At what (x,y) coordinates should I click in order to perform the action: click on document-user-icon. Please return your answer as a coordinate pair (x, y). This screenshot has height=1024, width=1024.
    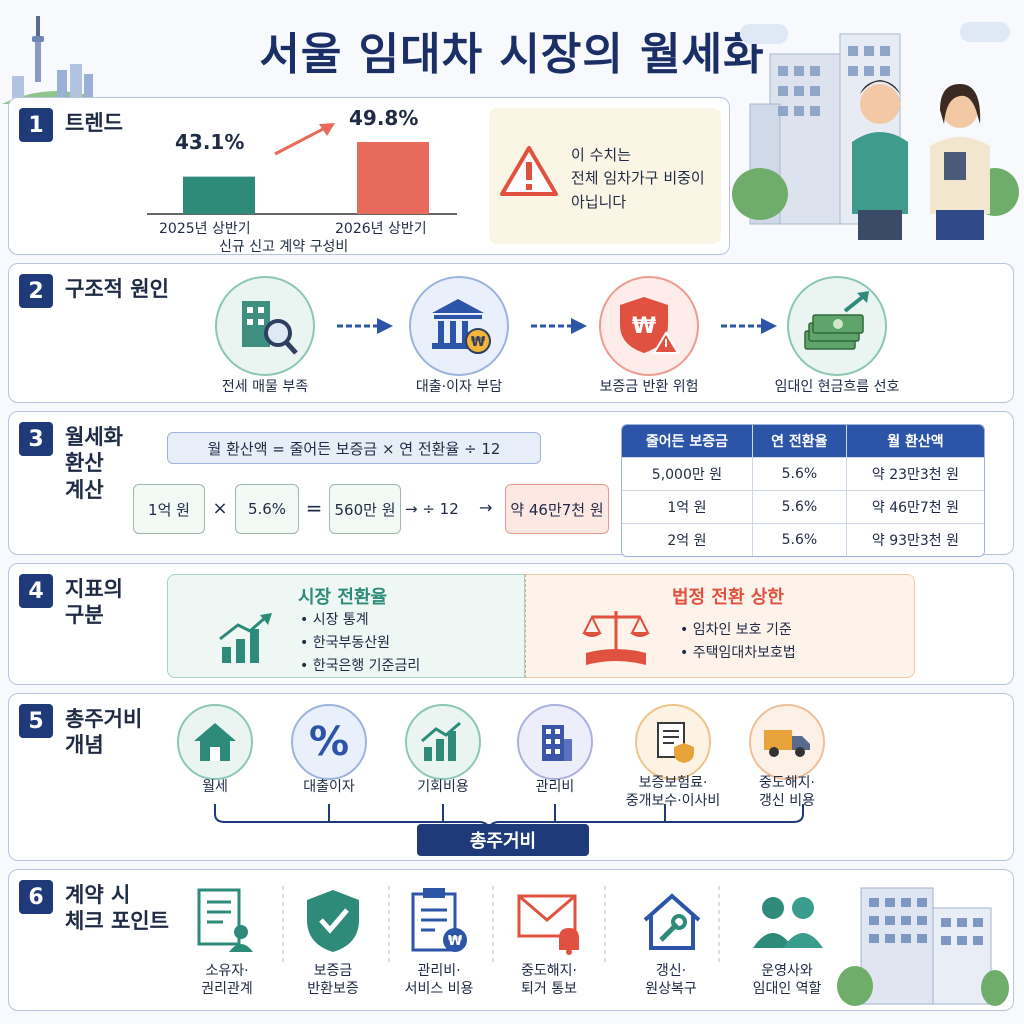
    Looking at the image, I should click on (225, 920).